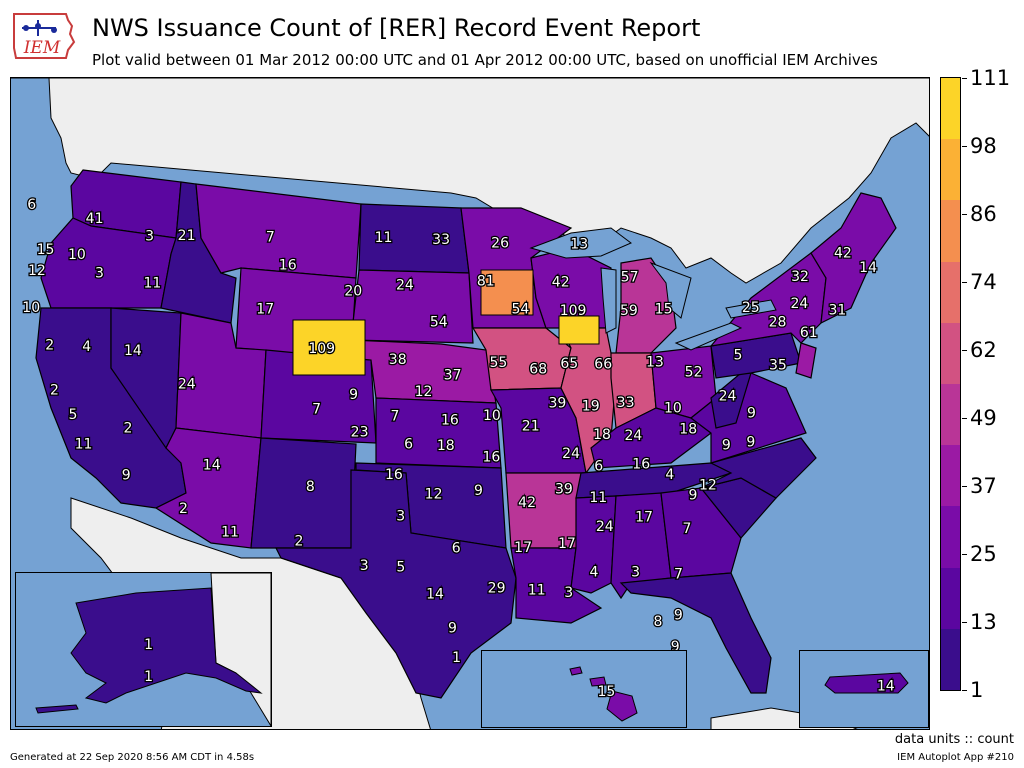 This screenshot has width=1024, height=768. Describe the element at coordinates (983, 350) in the screenshot. I see `colorbar-tick-label: 62` at that location.